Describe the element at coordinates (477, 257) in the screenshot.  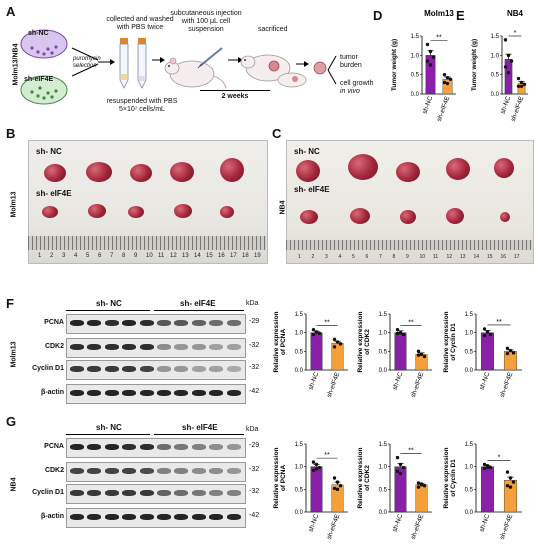
I see `ruler-c-number: 14` at that location.